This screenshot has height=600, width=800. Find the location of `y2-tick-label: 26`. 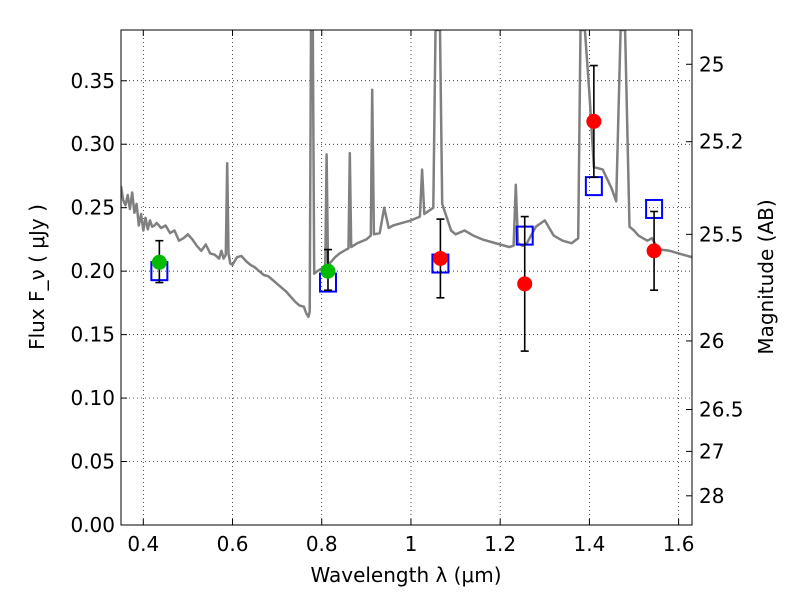

y2-tick-label: 26 is located at coordinates (711, 341).